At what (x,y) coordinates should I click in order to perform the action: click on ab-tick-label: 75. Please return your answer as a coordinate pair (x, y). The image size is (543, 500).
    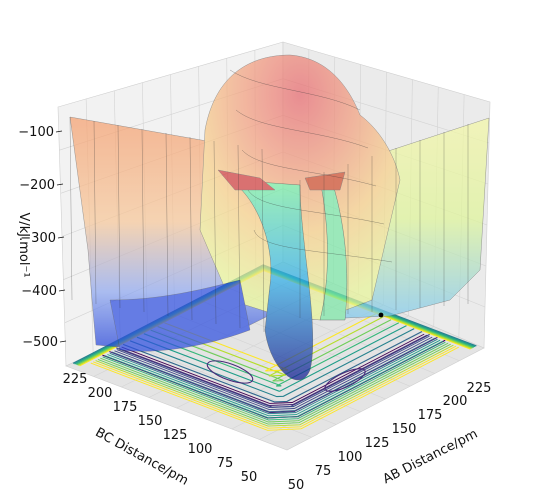
    Looking at the image, I should click on (323, 471).